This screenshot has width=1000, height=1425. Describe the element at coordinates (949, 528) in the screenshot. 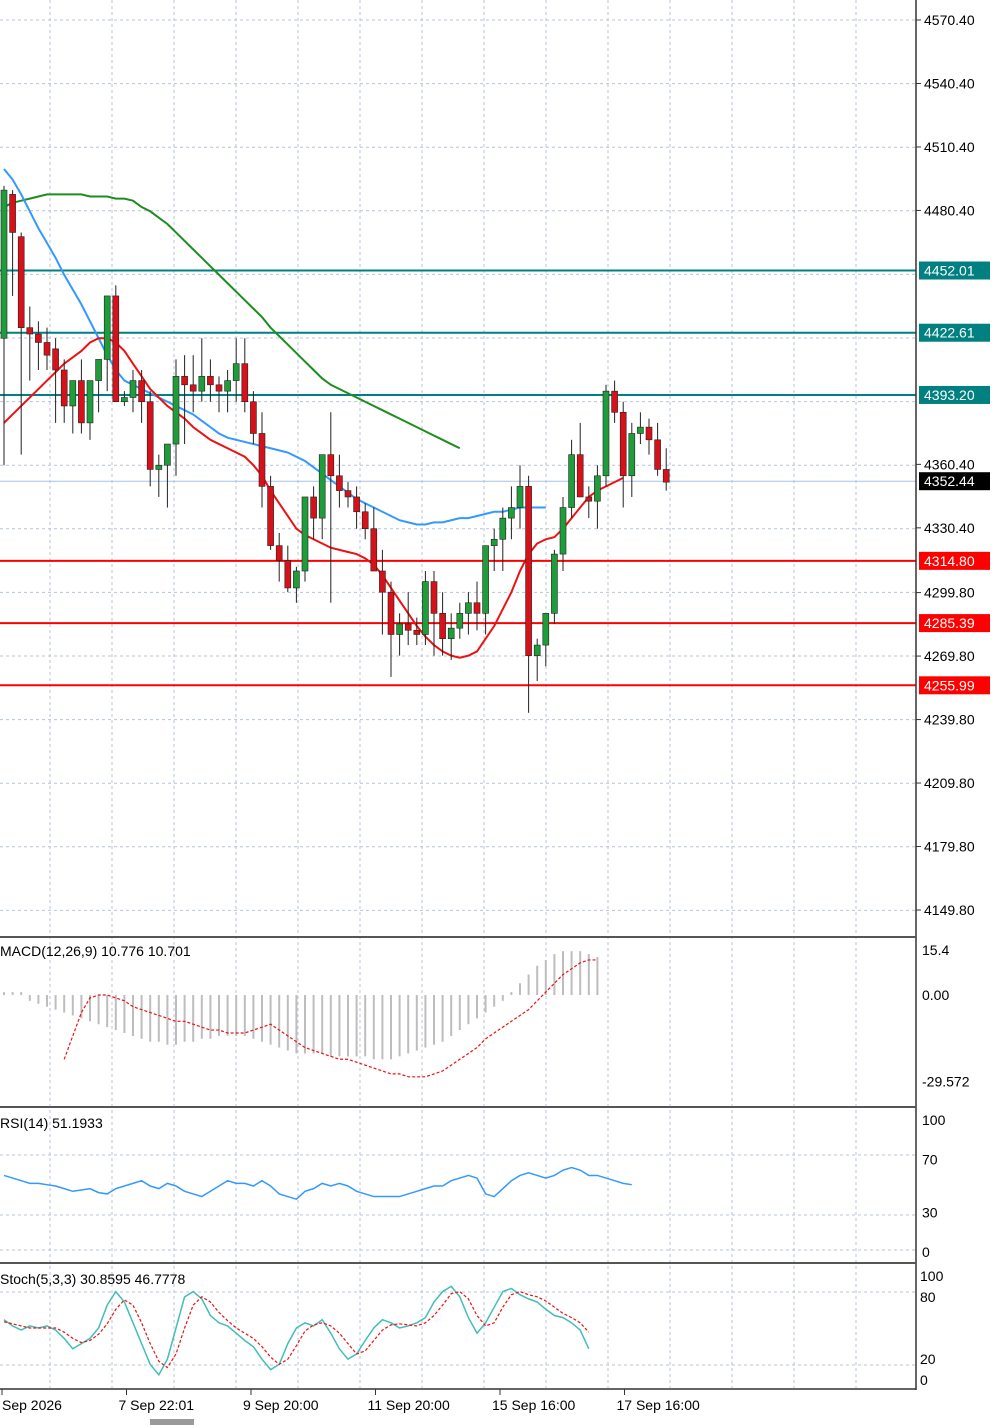

I see `price-tick-label: 4330.40` at that location.